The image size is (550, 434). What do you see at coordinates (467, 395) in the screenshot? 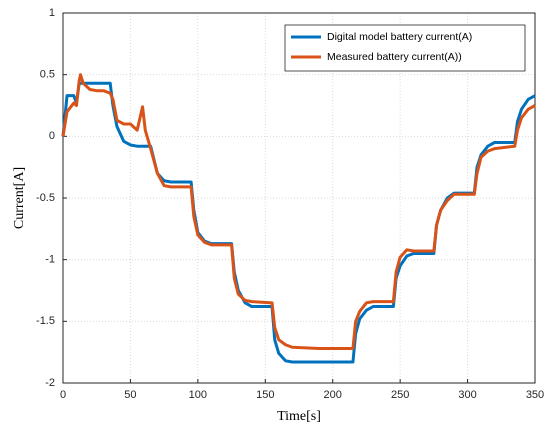
I see `x-tick-label: 300` at bounding box center [467, 395].